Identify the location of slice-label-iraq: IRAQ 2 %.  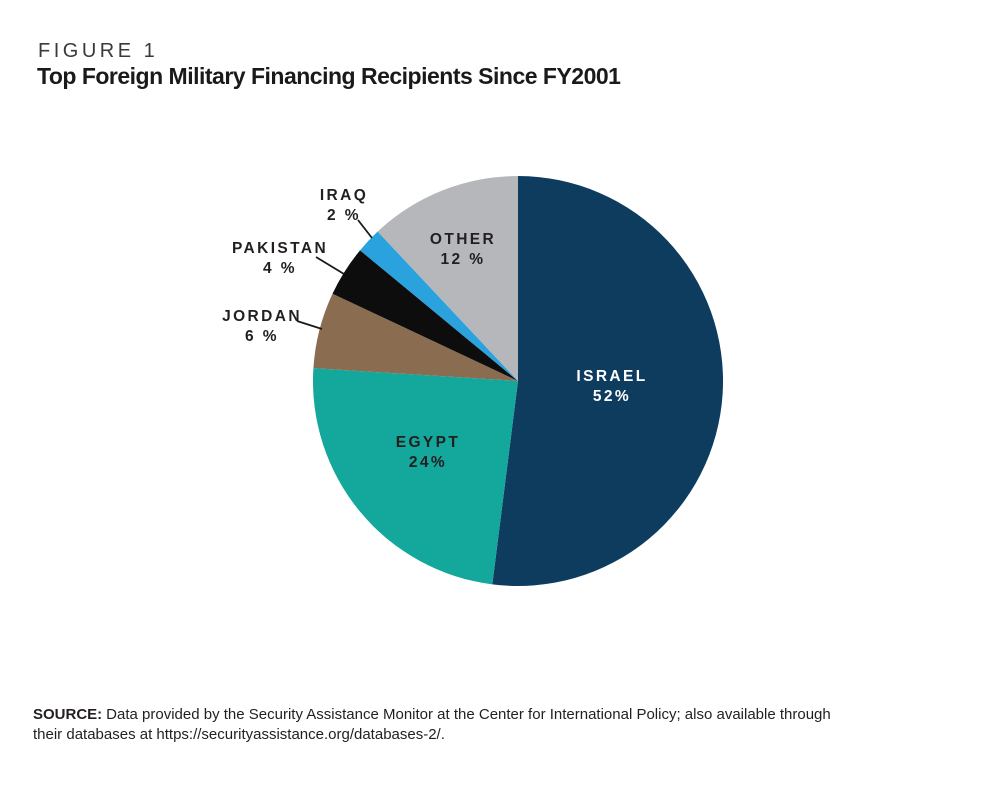
(344, 205).